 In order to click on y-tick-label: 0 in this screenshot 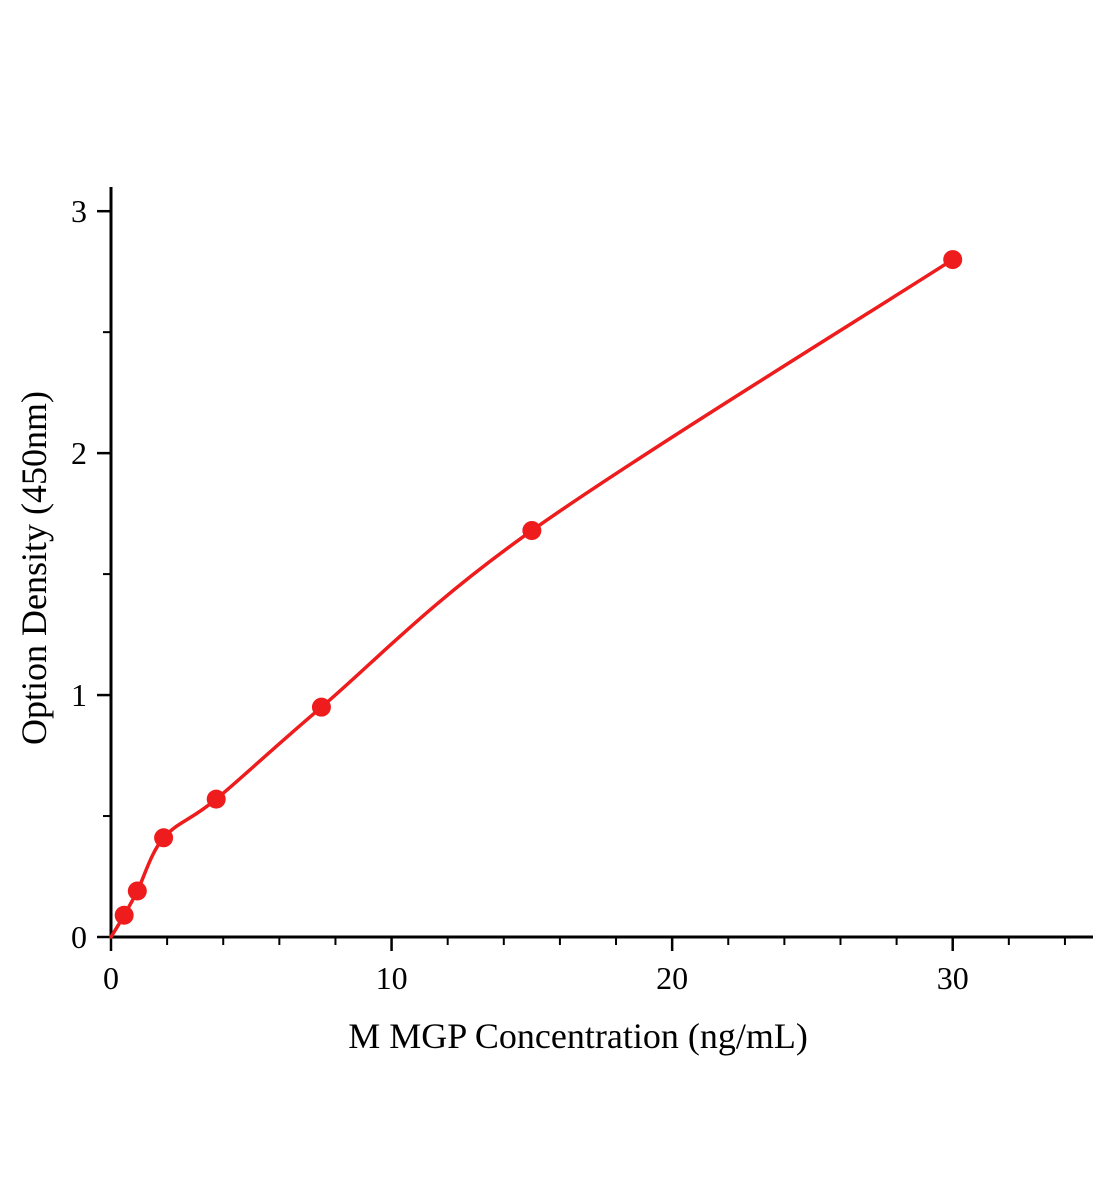, I will do `click(79, 937)`.